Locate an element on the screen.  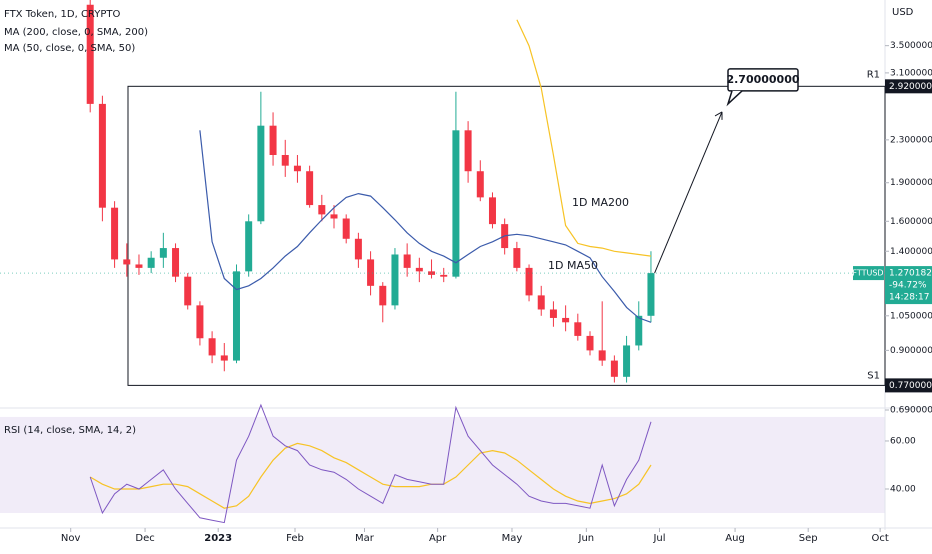
x-tick-label: Nov is located at coordinates (71, 538).